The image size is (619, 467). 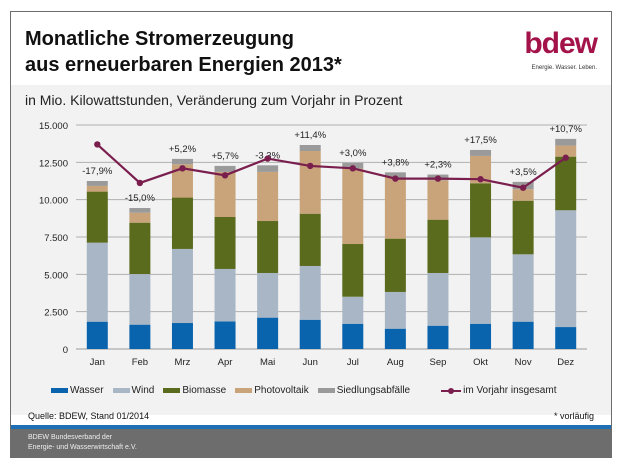 I want to click on legend-label: Biomasse, so click(x=204, y=390).